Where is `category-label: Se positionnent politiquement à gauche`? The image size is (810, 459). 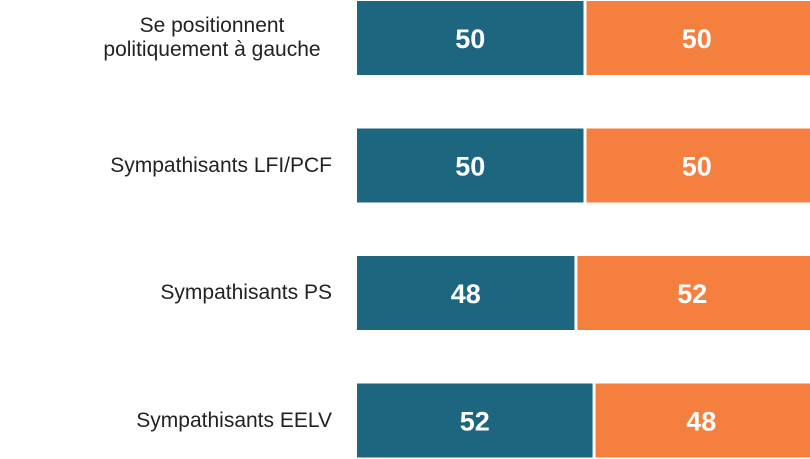
category-label: Se positionnent politiquement à gauche is located at coordinates (167, 38).